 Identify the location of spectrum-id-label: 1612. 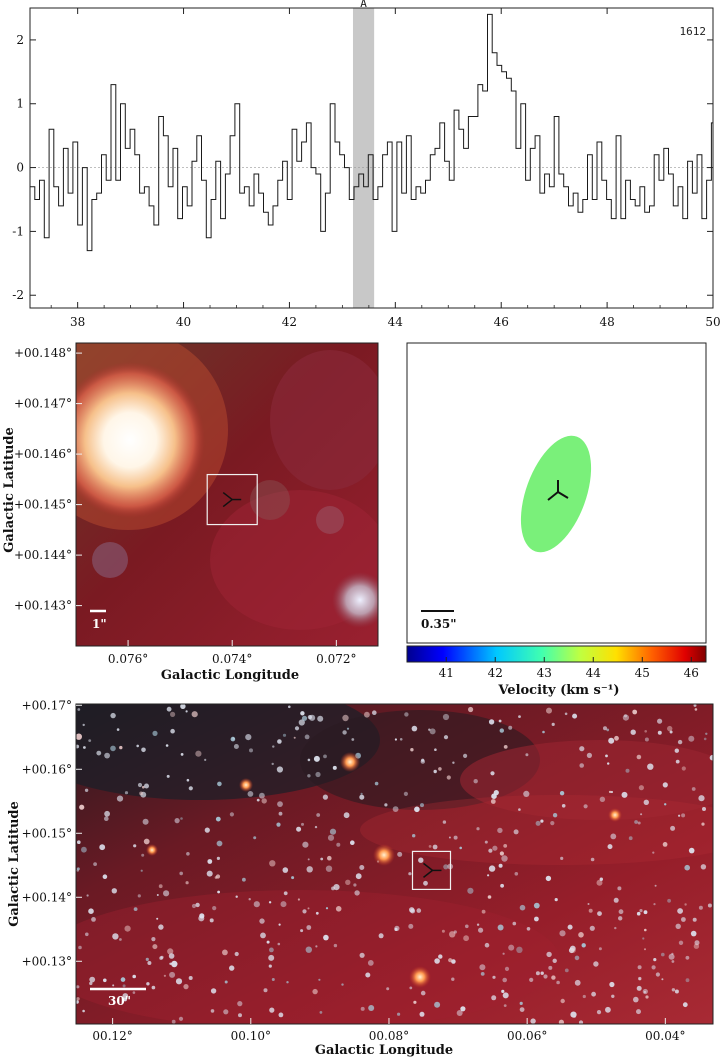
(693, 31).